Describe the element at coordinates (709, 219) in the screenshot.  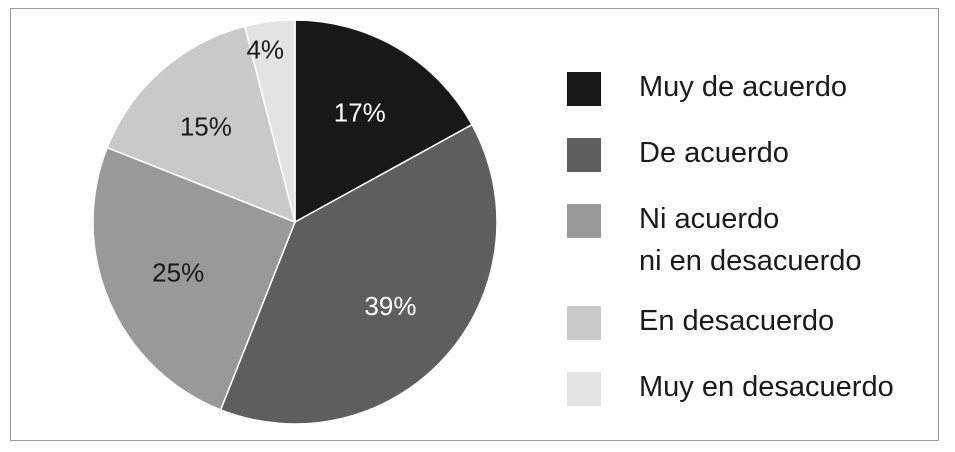
I see `legend-label-line1: Ni acuerdo` at that location.